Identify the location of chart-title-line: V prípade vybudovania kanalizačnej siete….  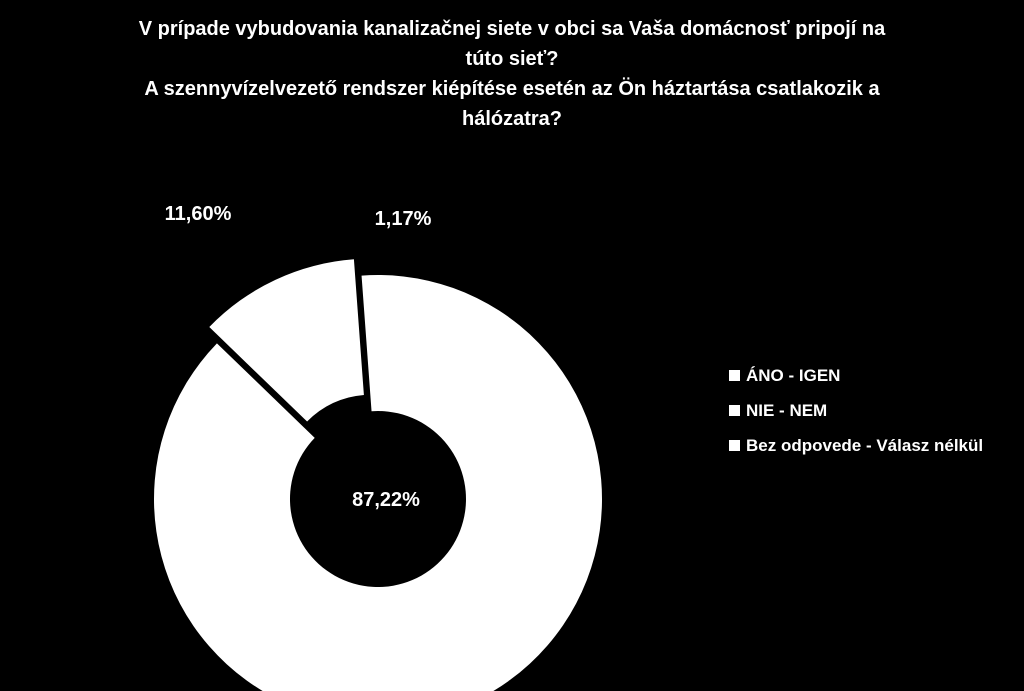
(512, 29).